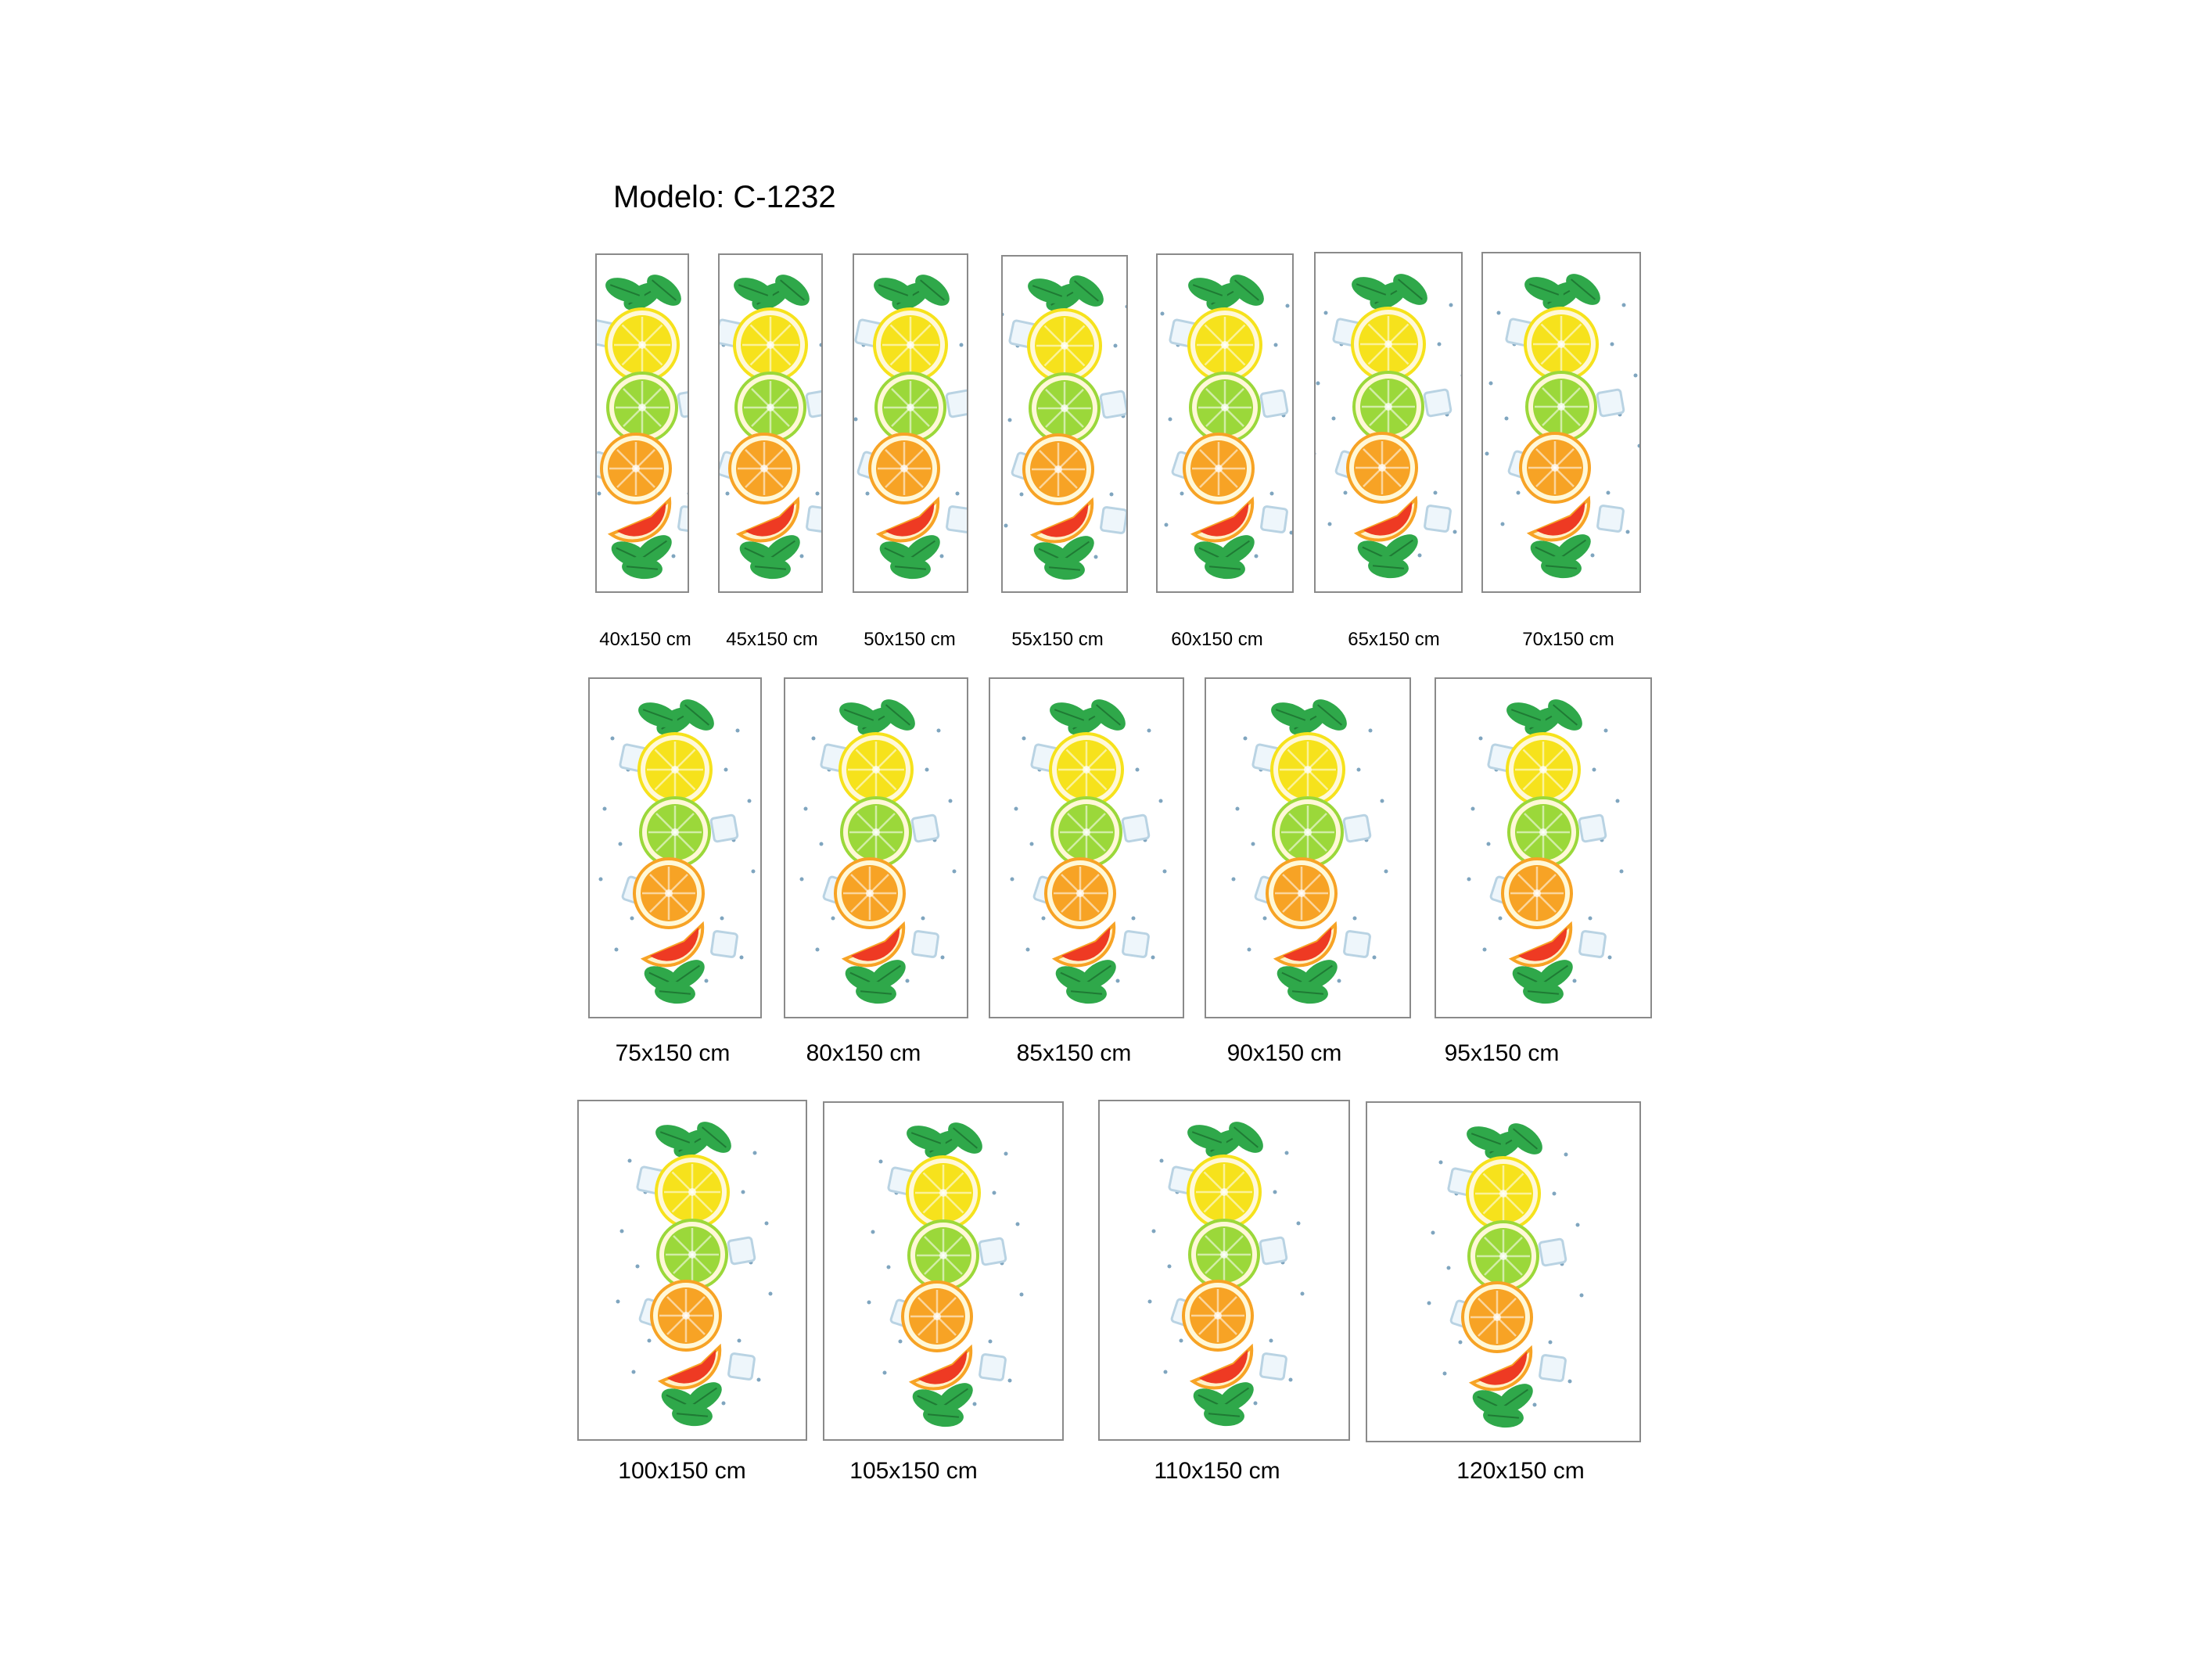 This screenshot has width=2212, height=1659. What do you see at coordinates (724, 197) in the screenshot?
I see `model-title: Modelo: C-1232` at bounding box center [724, 197].